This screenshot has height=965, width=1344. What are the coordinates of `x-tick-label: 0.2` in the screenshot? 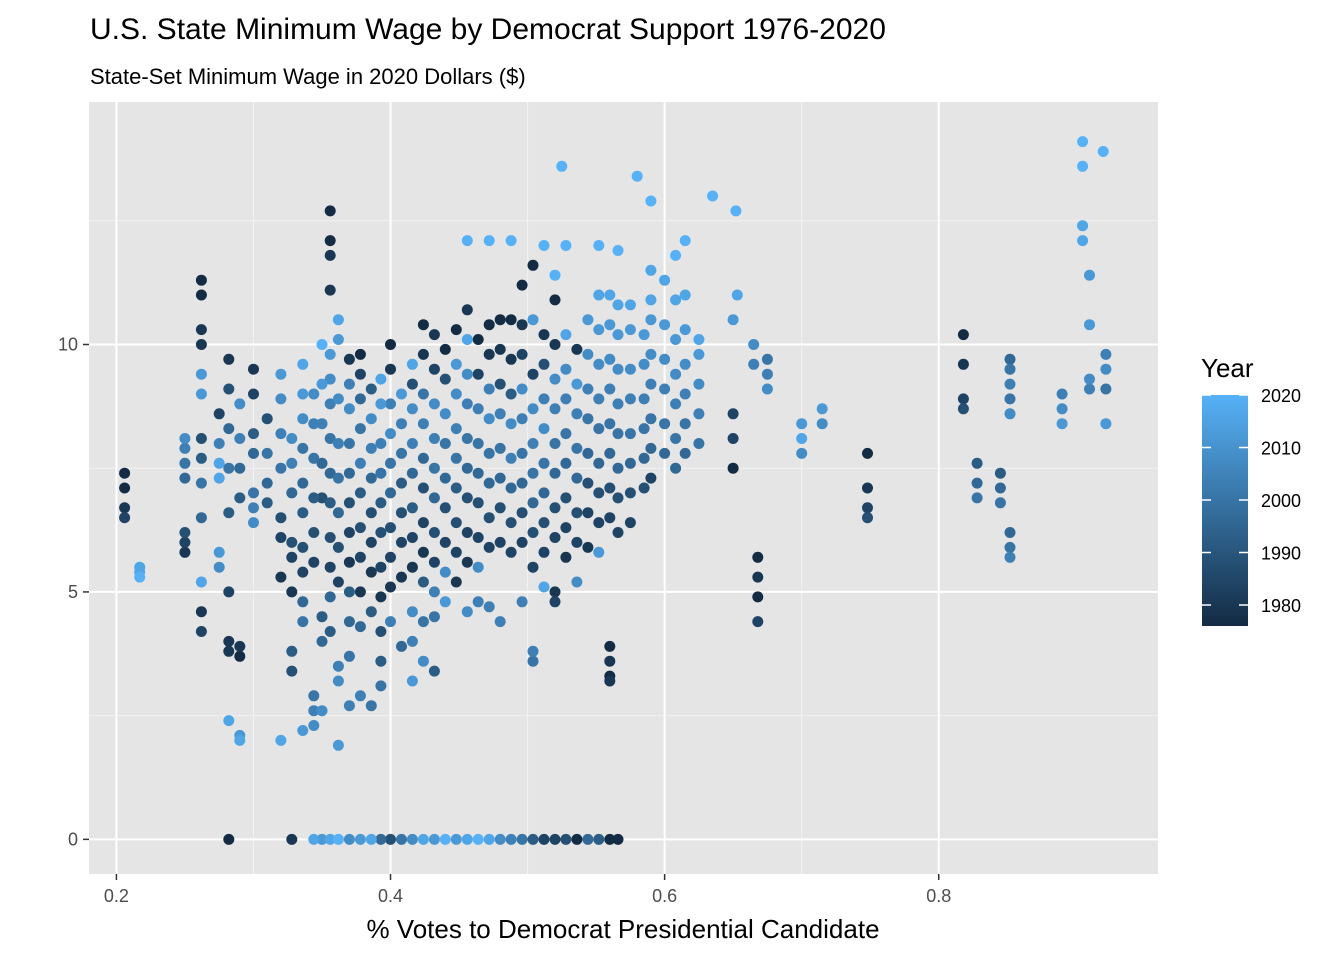 It's located at (116, 896).